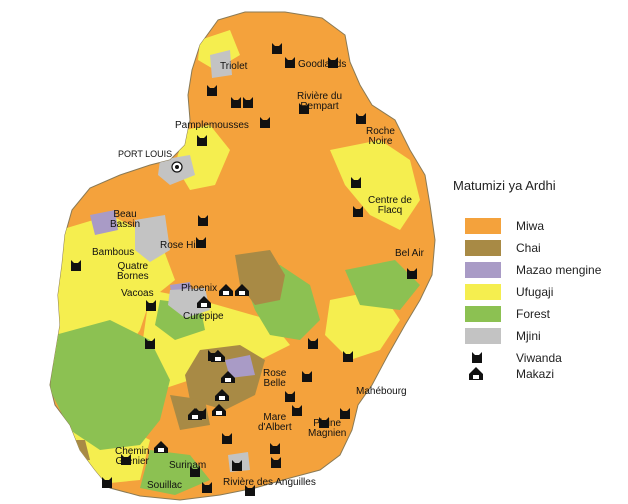 The width and height of the screenshot is (628, 504). I want to click on legend-label: Forest, so click(533, 314).